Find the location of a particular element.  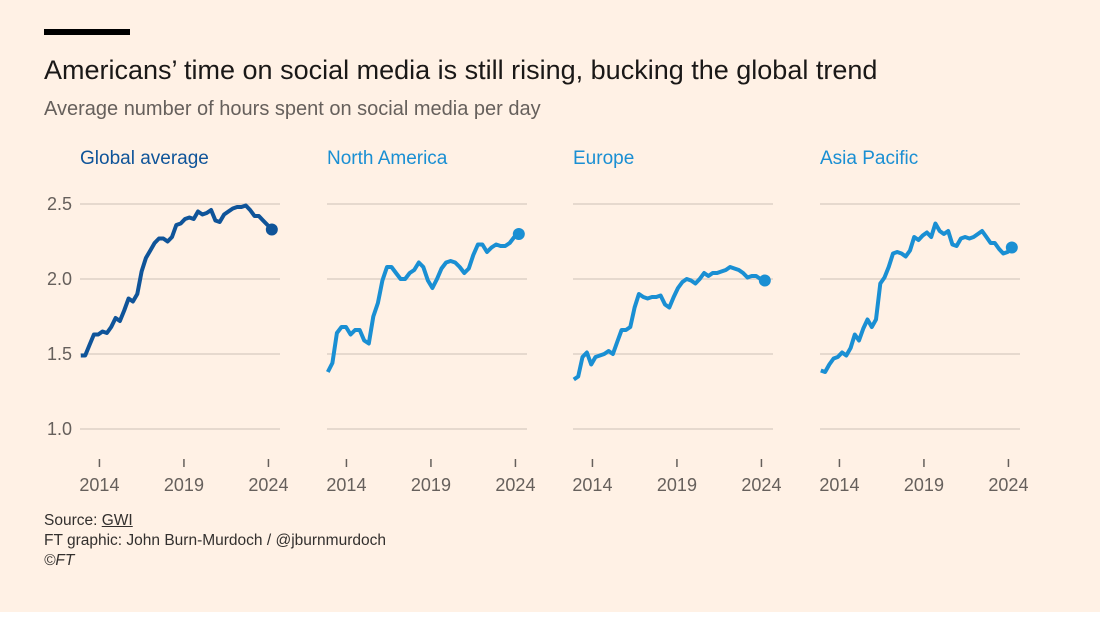

y-tick-label: 2.5 is located at coordinates (59, 204).